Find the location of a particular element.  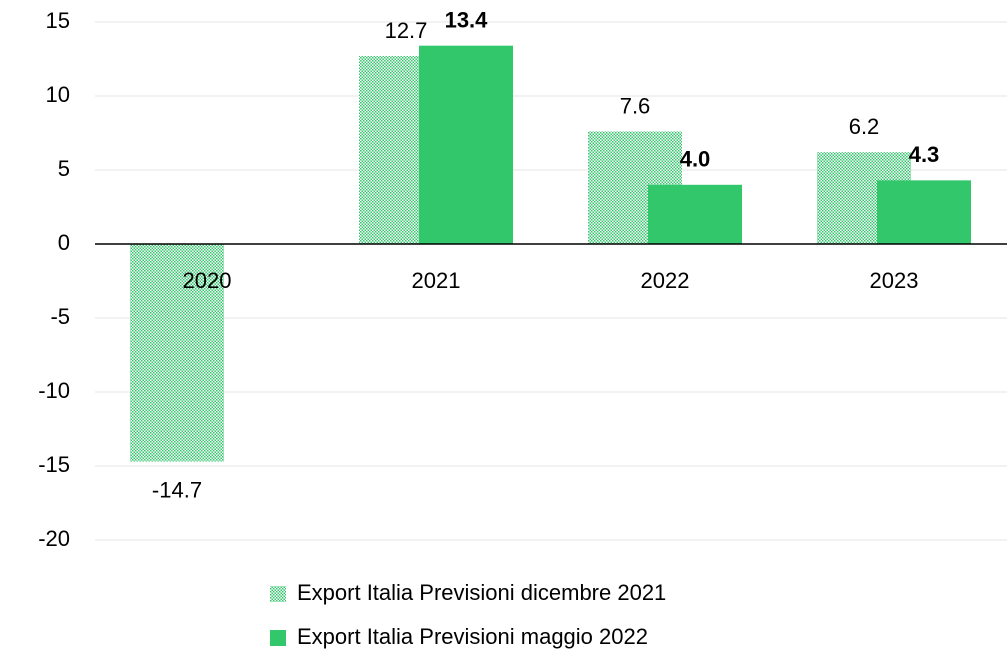

legend-label: Export Italia Previsioni maggio 2022 is located at coordinates (472, 636).